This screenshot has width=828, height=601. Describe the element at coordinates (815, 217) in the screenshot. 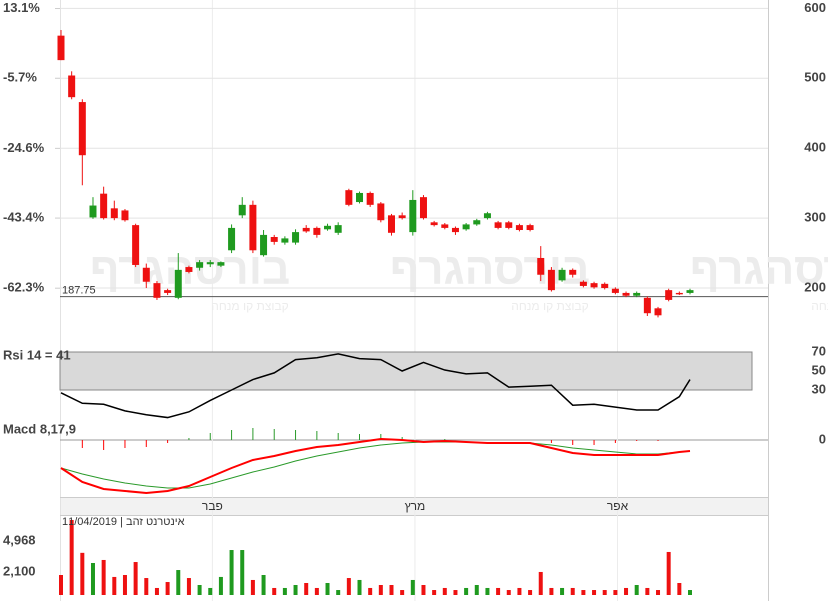

I see `y-tick-label: 300` at that location.